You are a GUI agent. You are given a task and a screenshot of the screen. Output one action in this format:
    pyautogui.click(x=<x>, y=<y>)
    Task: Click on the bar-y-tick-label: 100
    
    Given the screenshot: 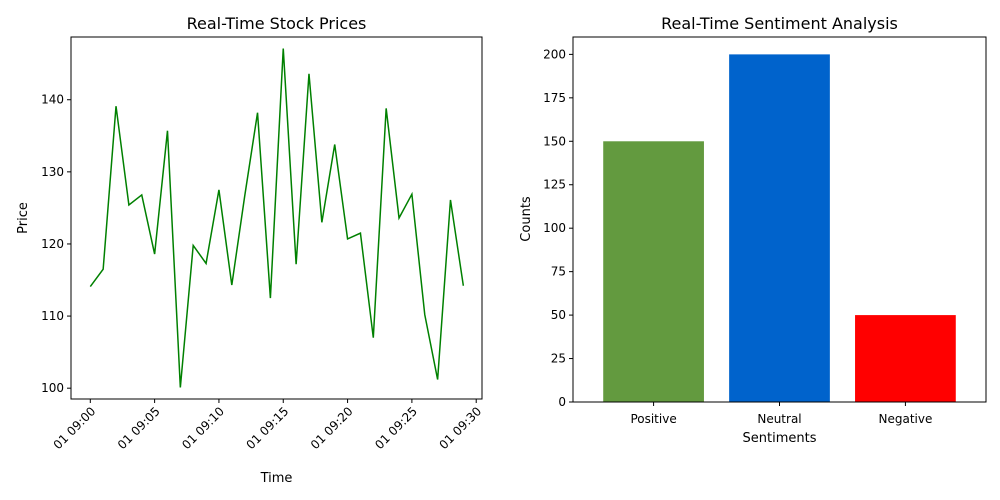 What is the action you would take?
    pyautogui.click(x=554, y=228)
    